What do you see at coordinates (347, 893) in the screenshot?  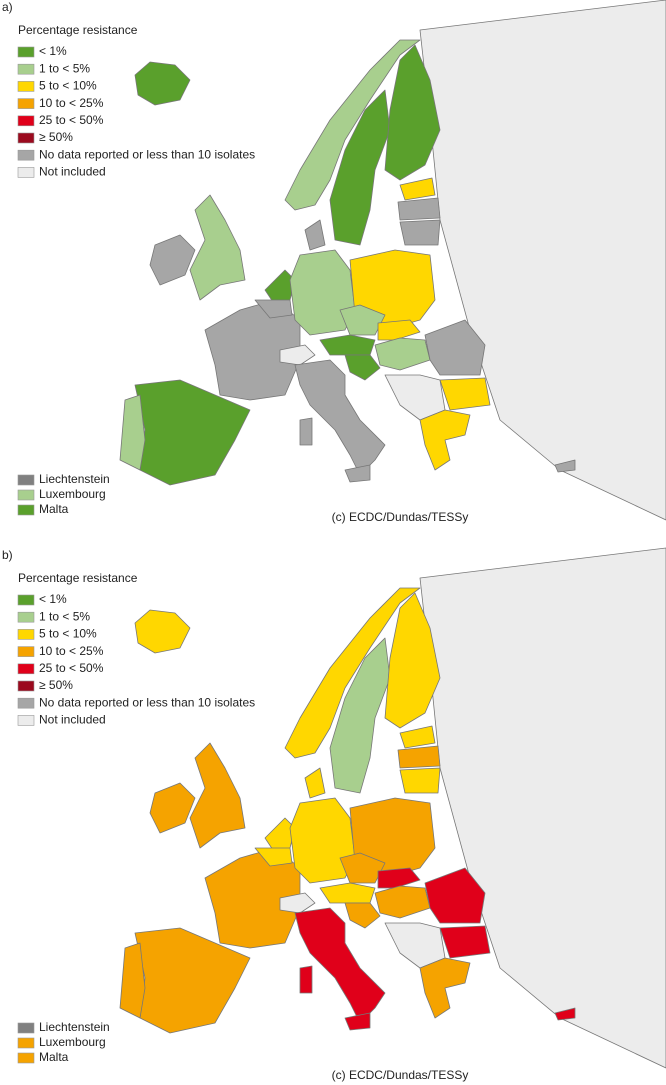 I see `country-austria` at bounding box center [347, 893].